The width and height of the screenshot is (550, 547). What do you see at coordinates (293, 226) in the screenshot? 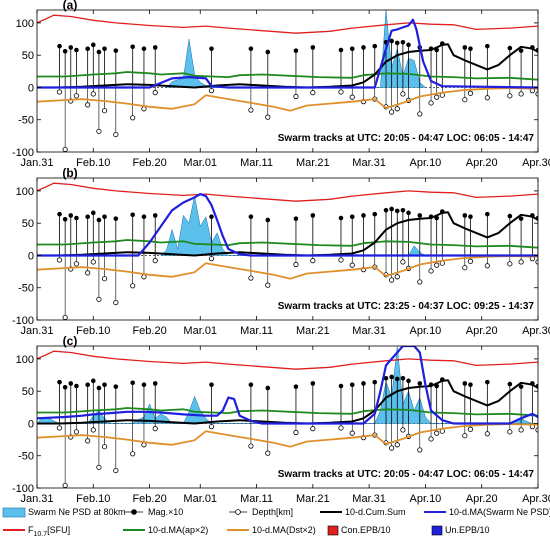
I see `psd-area` at bounding box center [293, 226].